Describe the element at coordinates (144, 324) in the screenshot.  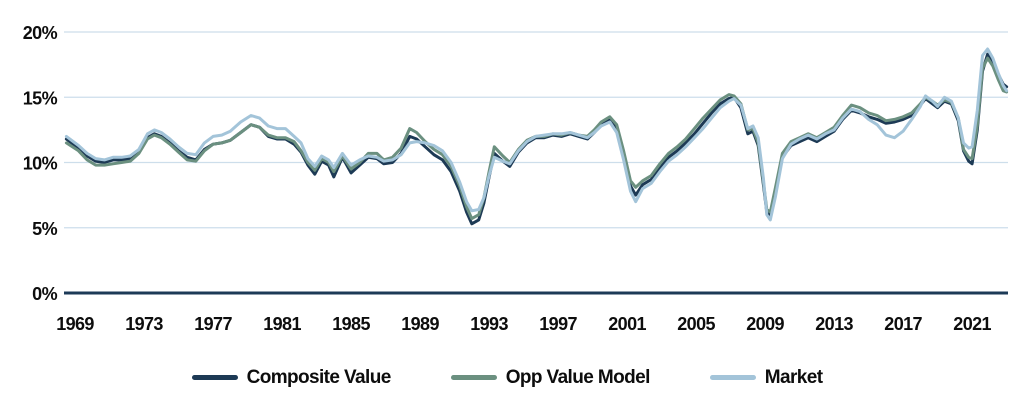
I see `x-tick-label: 1973` at that location.